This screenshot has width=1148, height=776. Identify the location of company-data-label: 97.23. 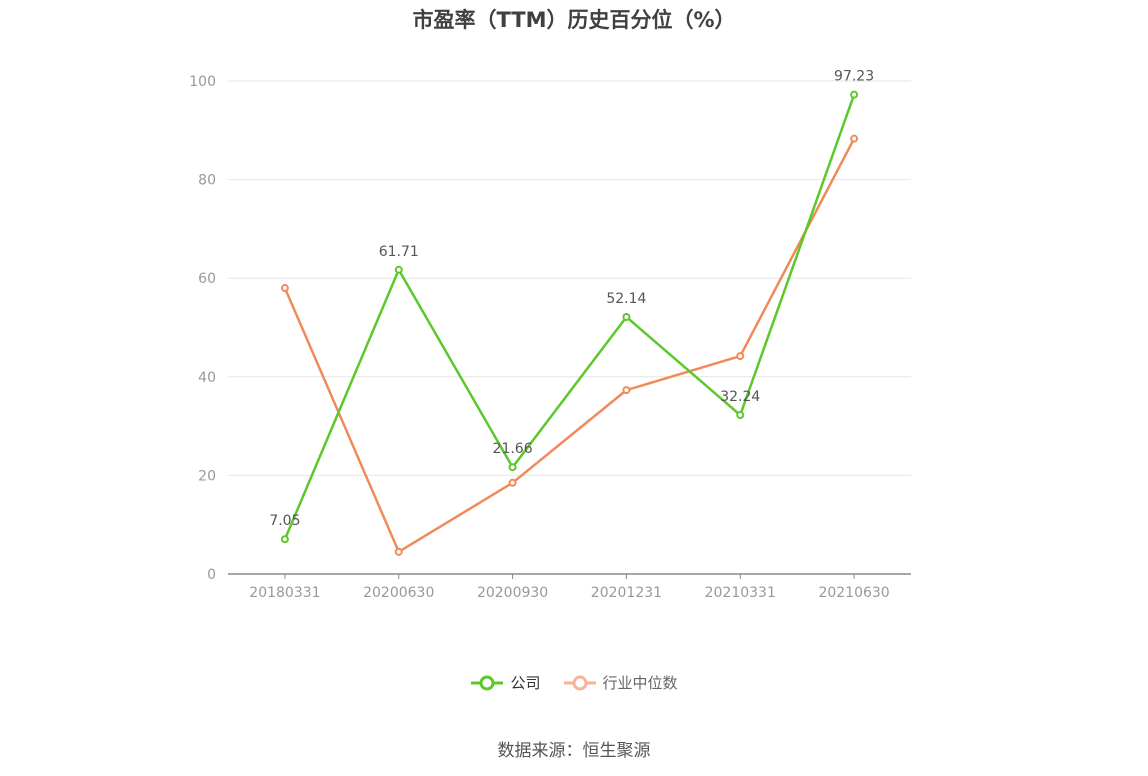
(854, 77).